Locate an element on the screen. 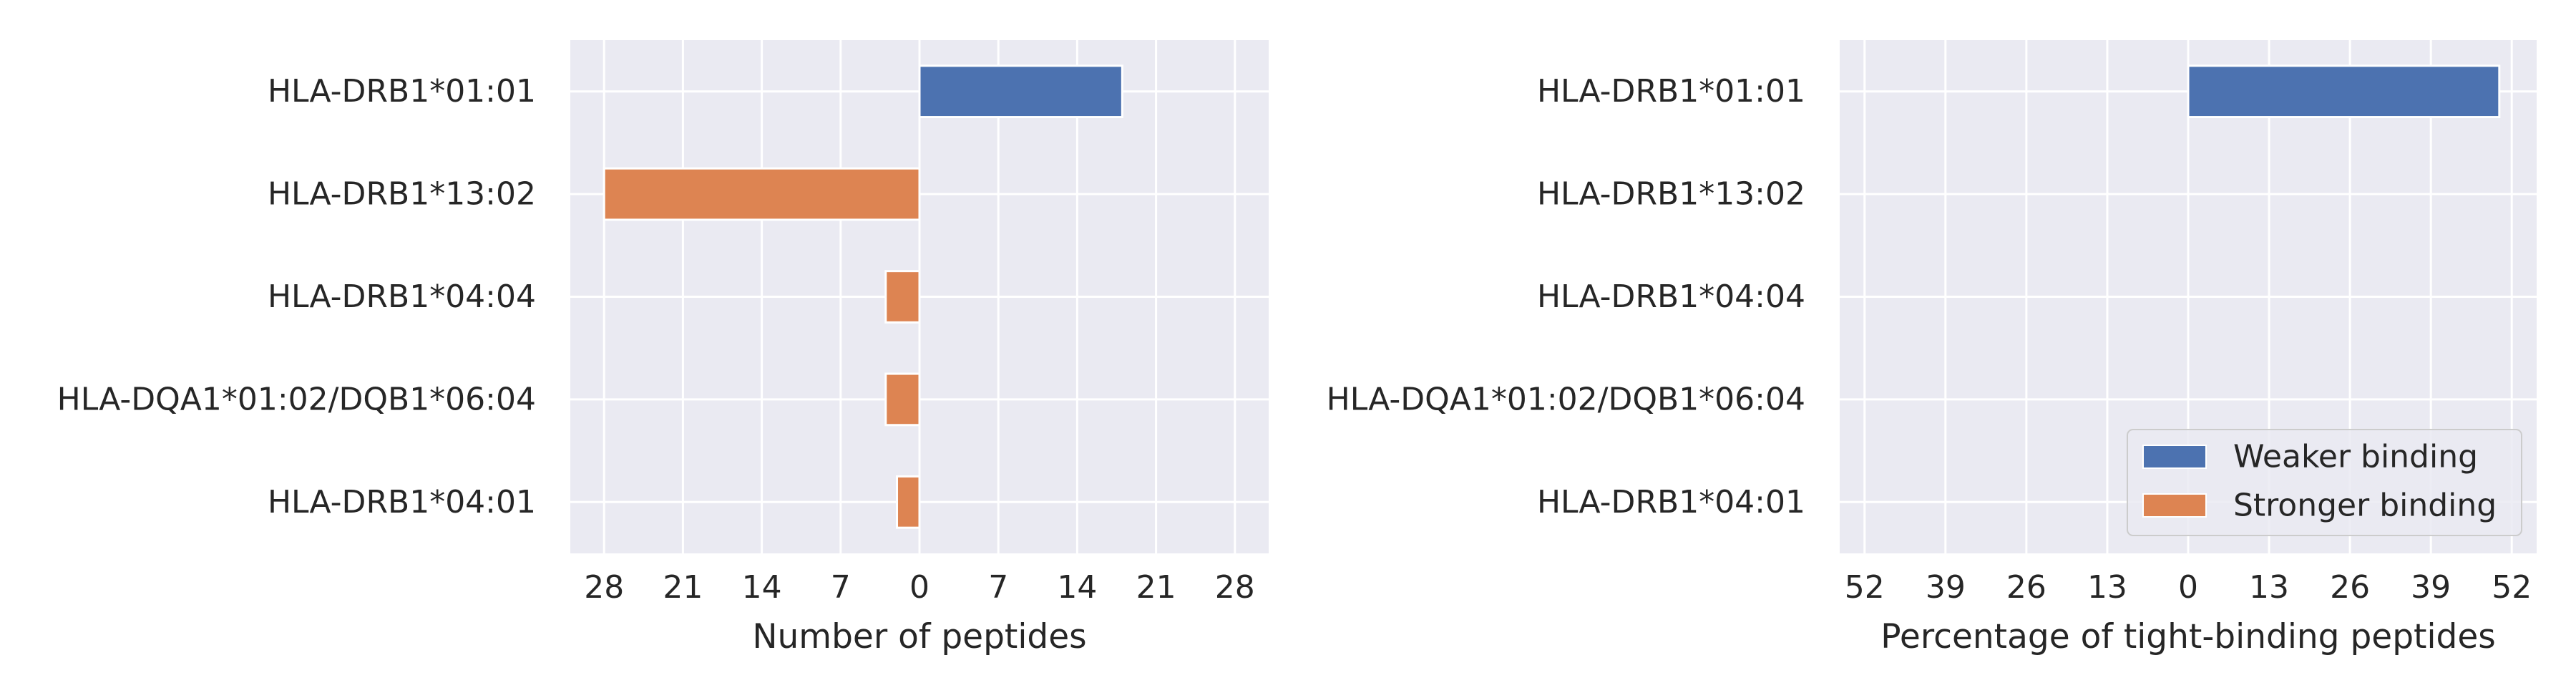 The image size is (2576, 698). legend: Weaker binding Stronger binding is located at coordinates (2324, 482).